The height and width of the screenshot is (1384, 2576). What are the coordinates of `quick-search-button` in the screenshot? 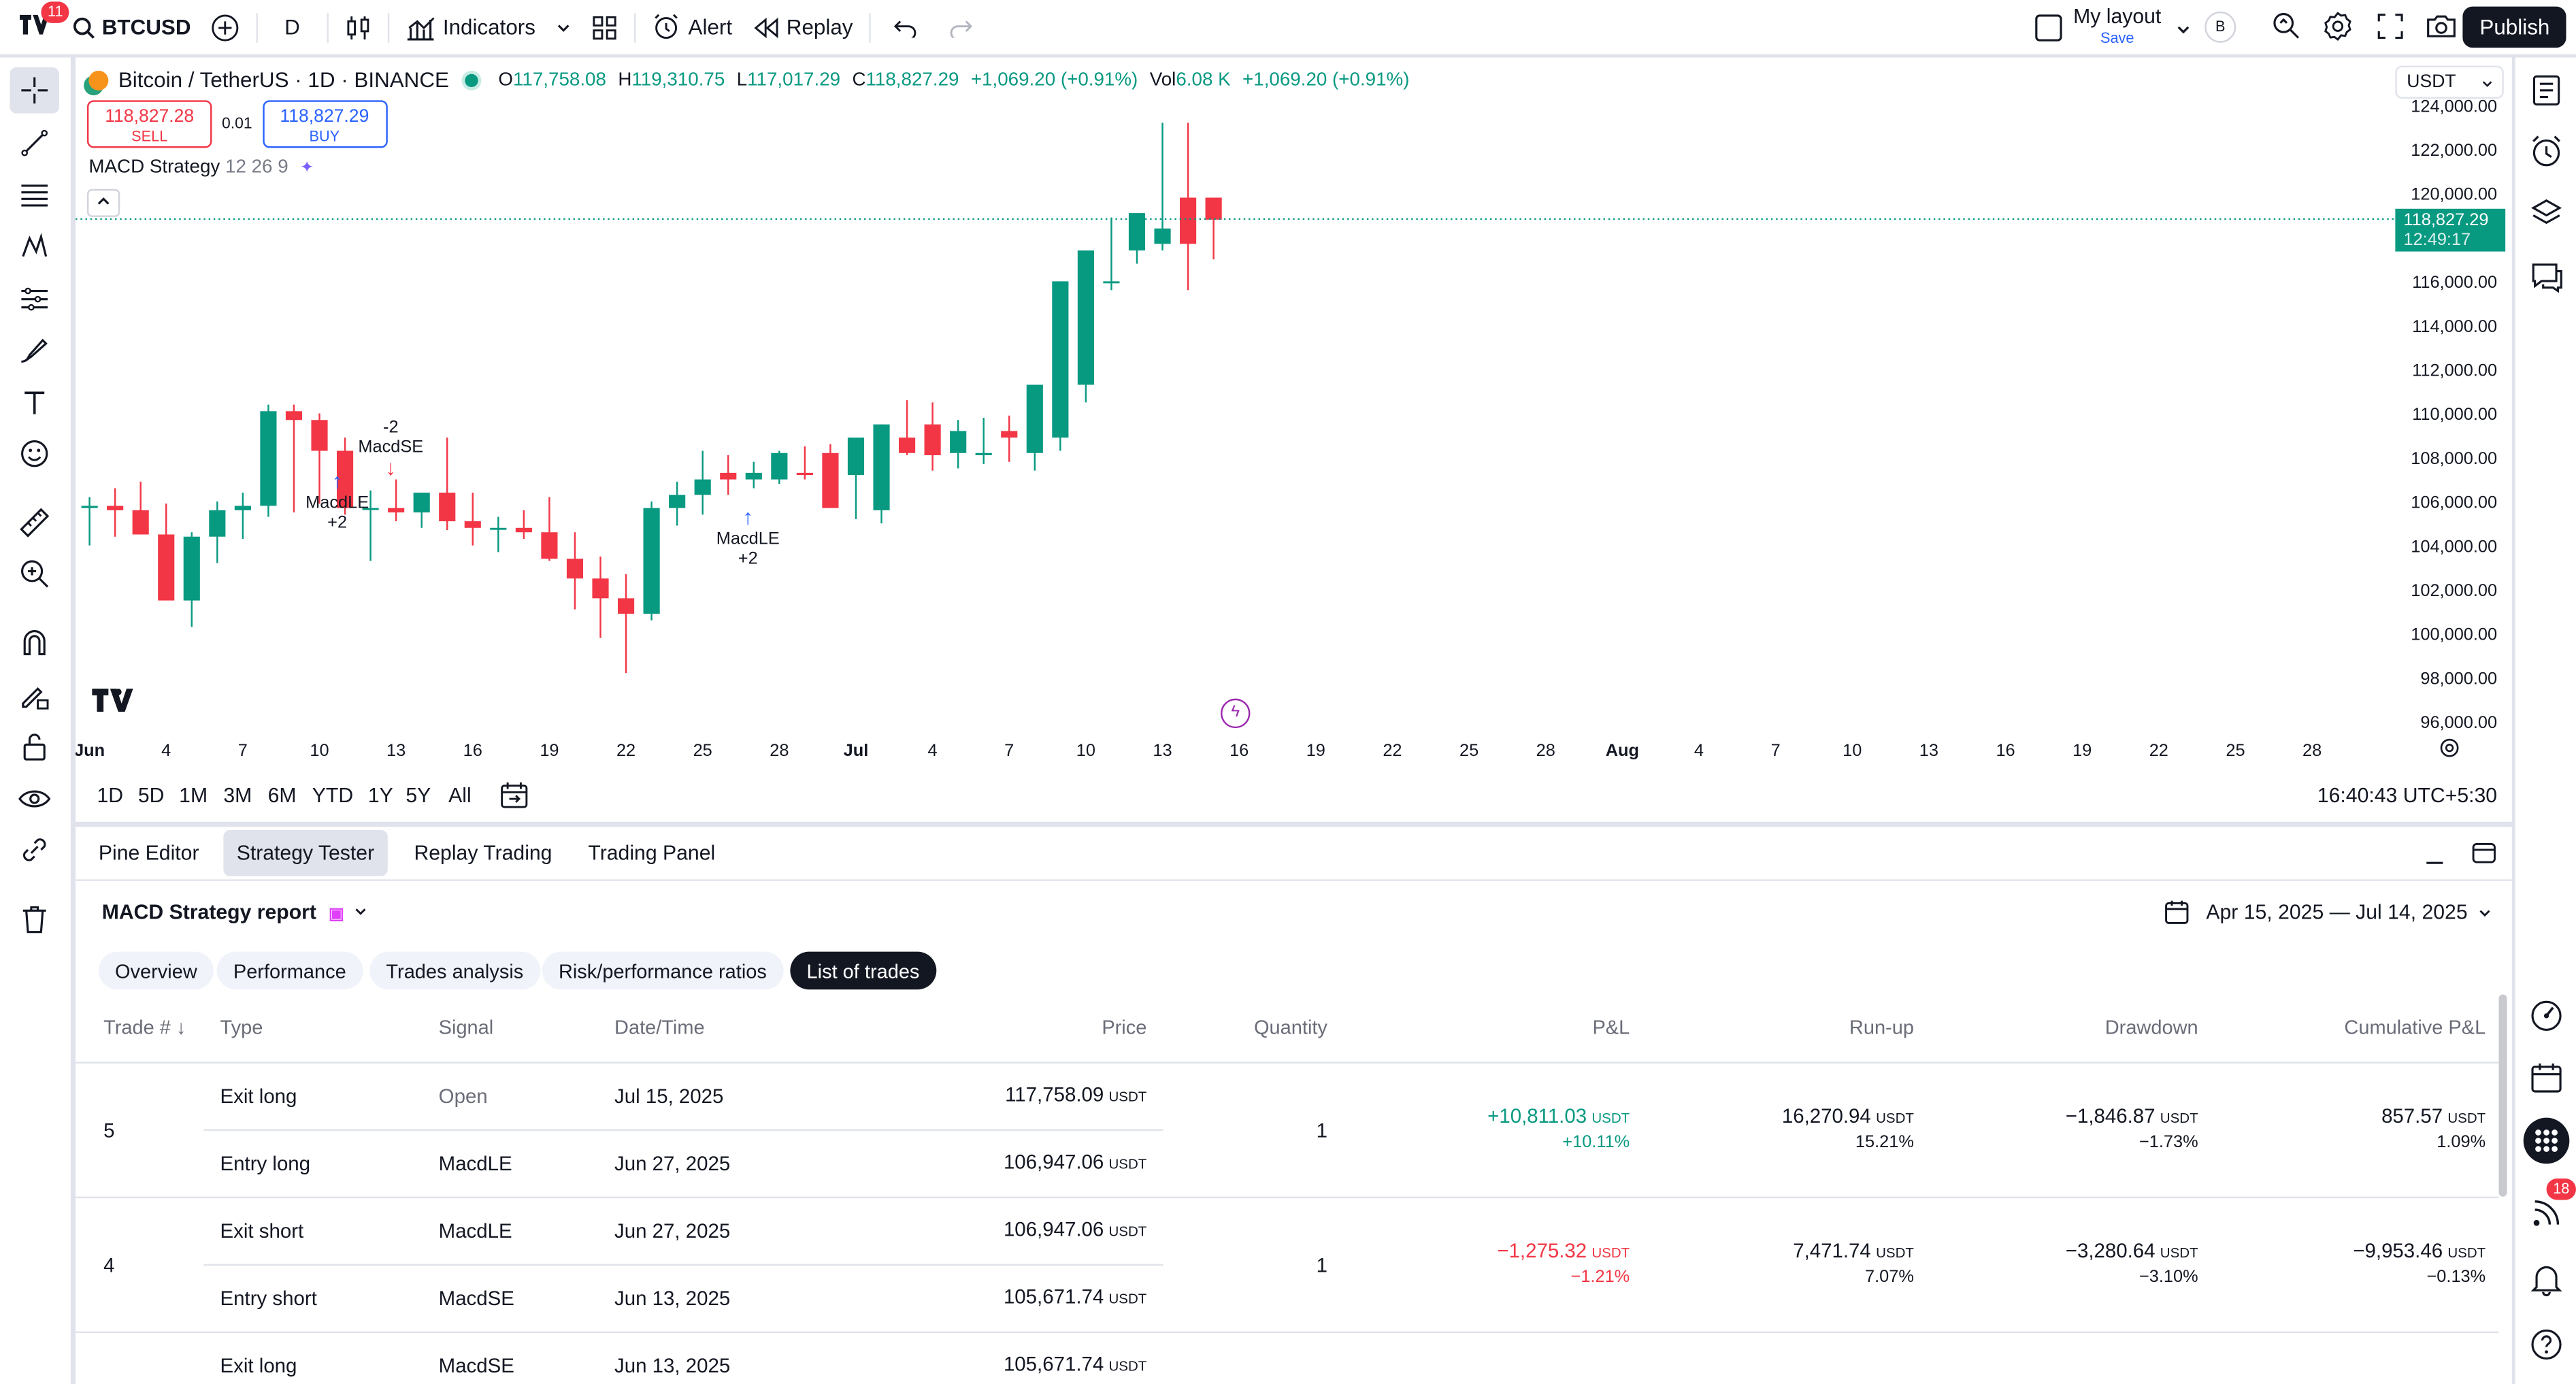 It's located at (2286, 29).